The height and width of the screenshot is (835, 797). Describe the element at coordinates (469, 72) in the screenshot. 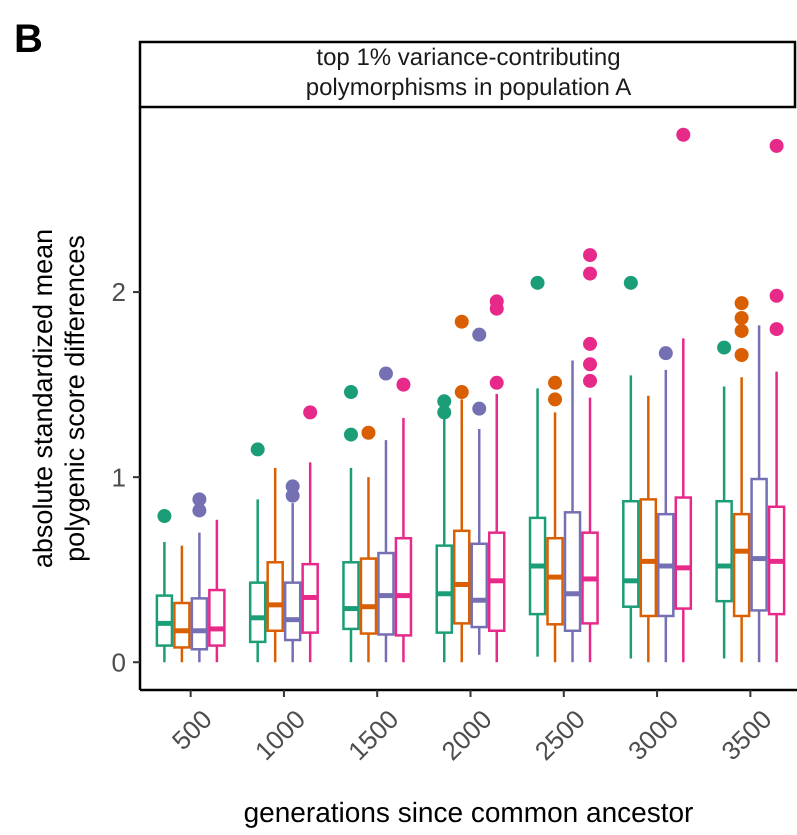

I see `chart-title: top 1% variance-contributing polymorphisms in population A` at that location.